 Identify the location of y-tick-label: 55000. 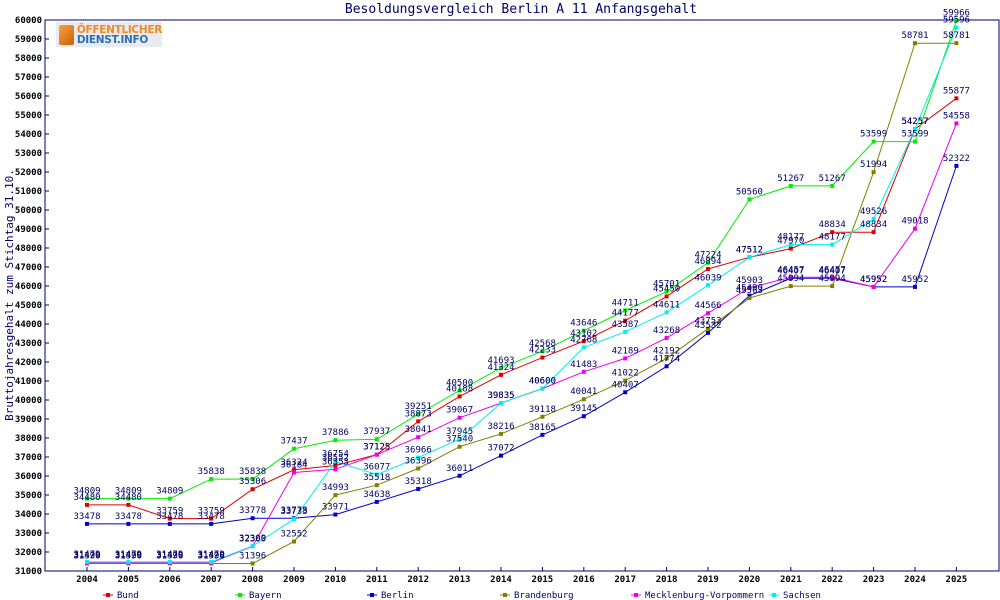
(28, 116).